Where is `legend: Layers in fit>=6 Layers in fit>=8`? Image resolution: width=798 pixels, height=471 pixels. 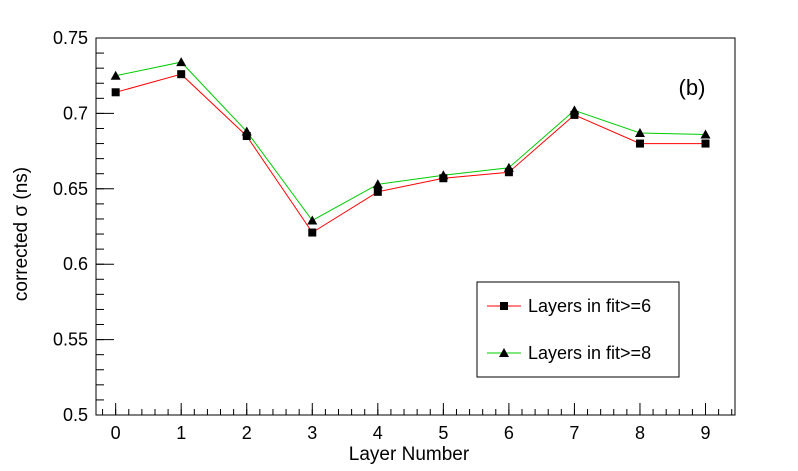
legend: Layers in fit>=6 Layers in fit>=8 is located at coordinates (578, 329).